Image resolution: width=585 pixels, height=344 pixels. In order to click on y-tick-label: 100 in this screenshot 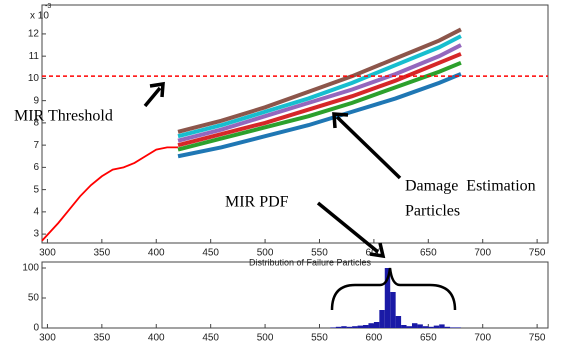, I will do `click(30, 268)`.